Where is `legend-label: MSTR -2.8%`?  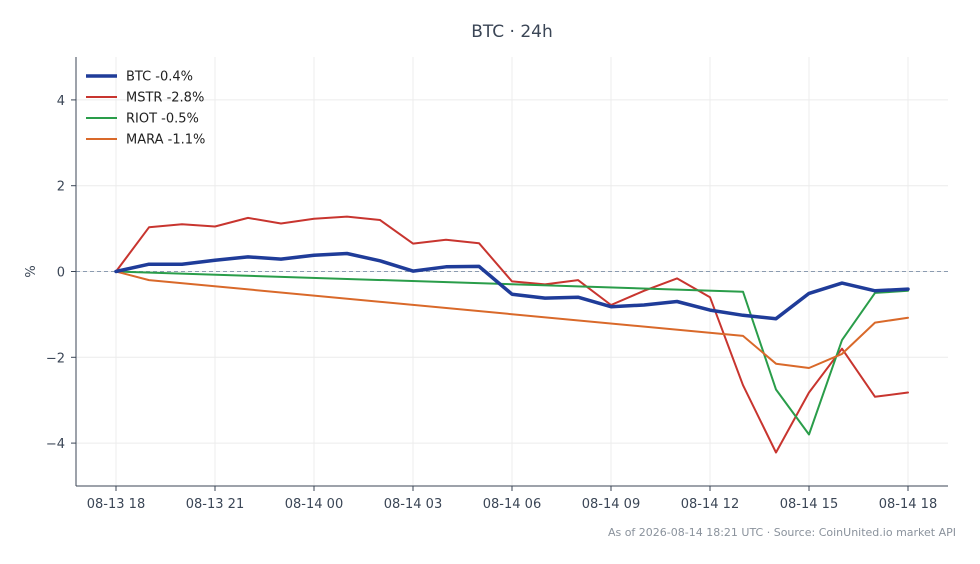 legend-label: MSTR -2.8% is located at coordinates (165, 98).